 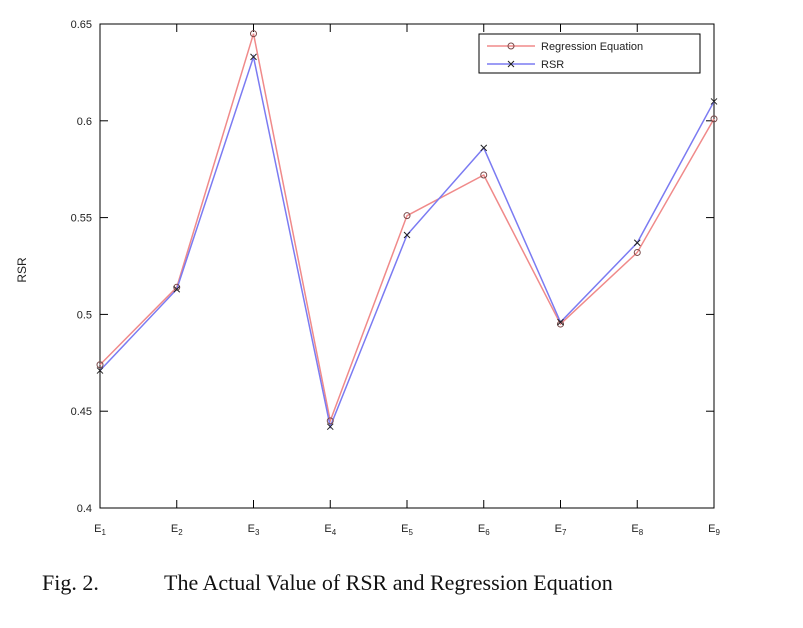 What do you see at coordinates (511, 64) in the screenshot?
I see `legend-marker-rsr` at bounding box center [511, 64].